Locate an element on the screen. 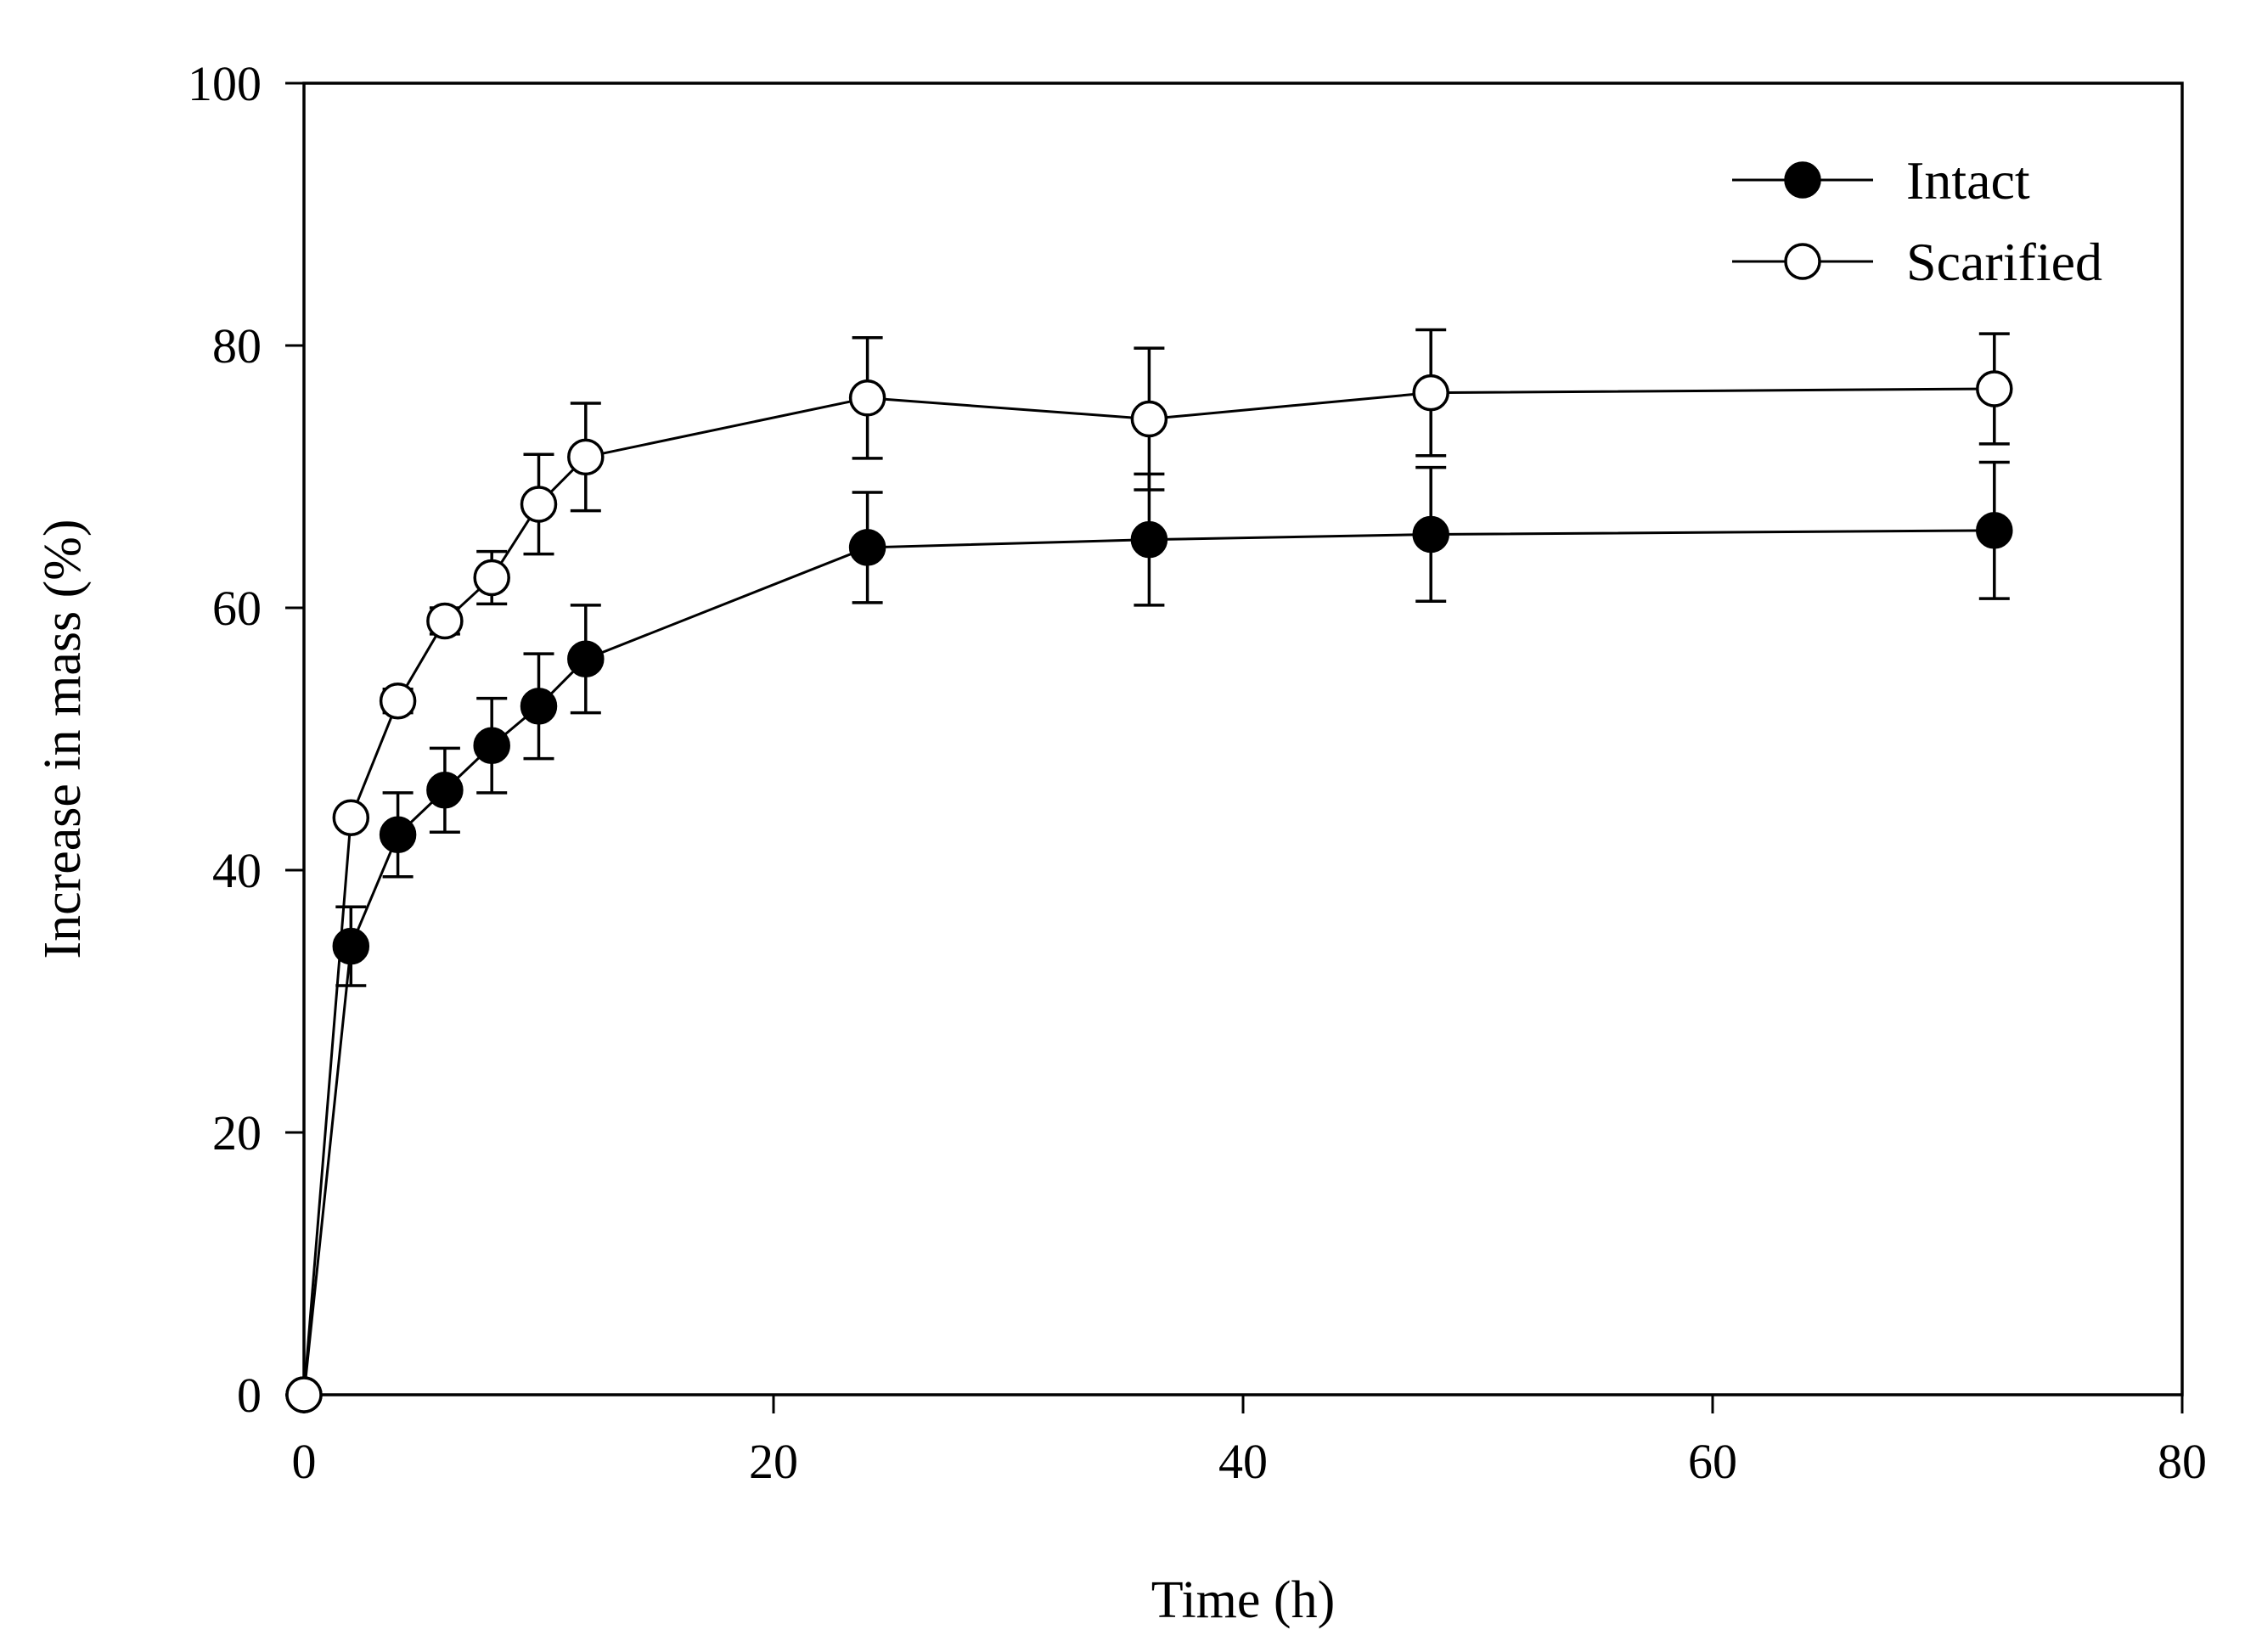 This screenshot has width=2245, height=1652. y-tick-label: 40 is located at coordinates (237, 870).